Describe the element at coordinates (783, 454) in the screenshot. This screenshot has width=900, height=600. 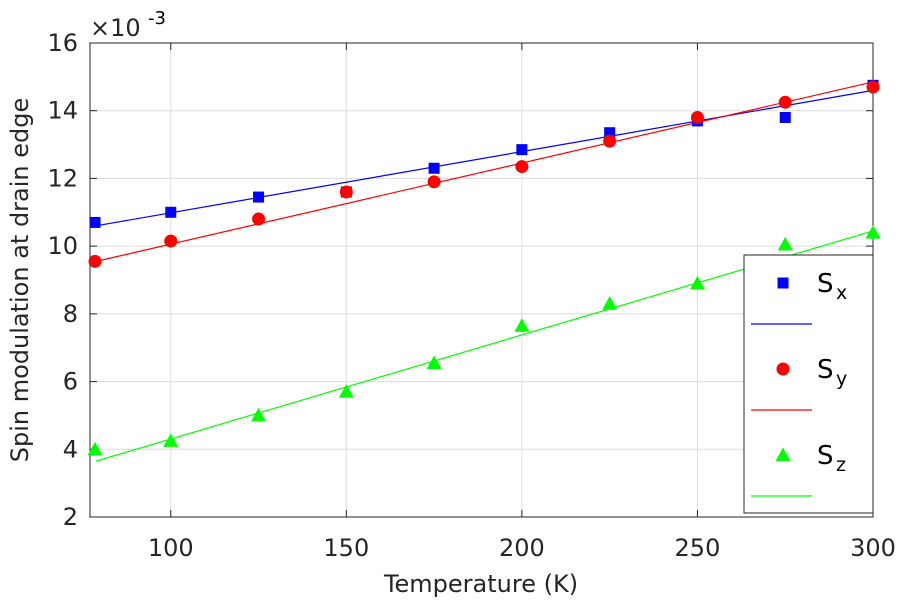
I see `legend-marker-z` at that location.